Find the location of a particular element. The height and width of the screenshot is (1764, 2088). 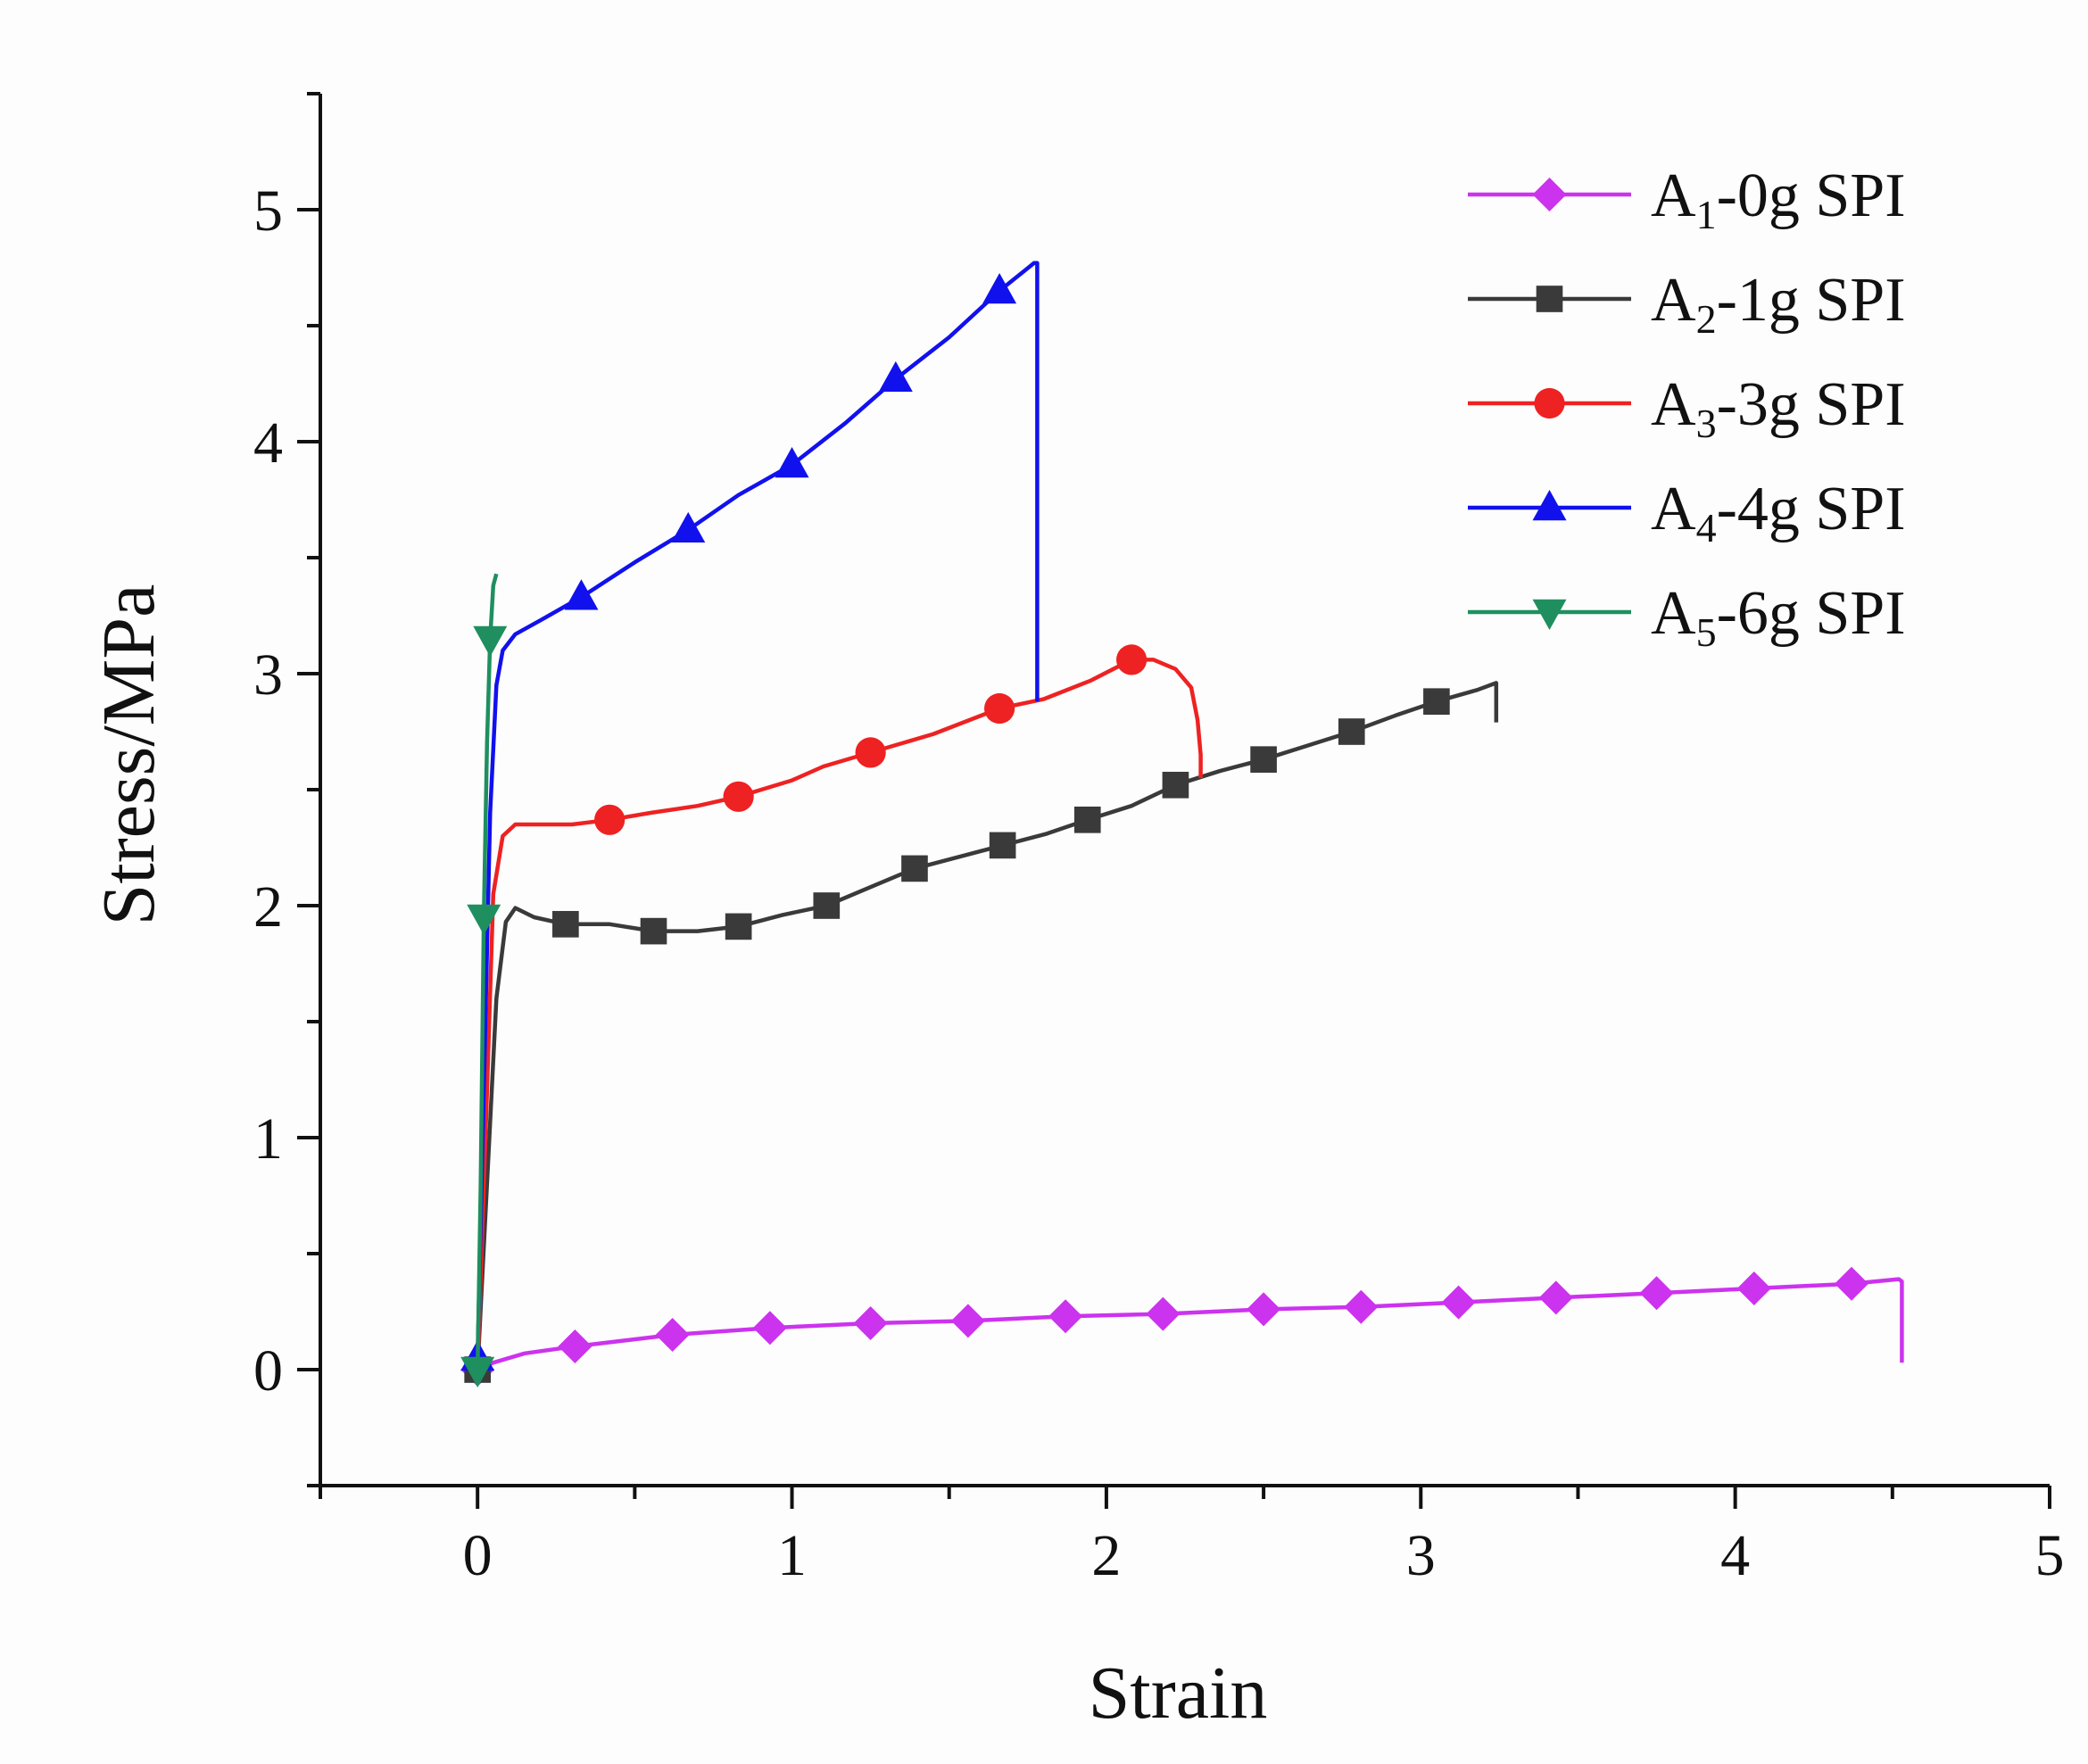

x-tick-label: 3 is located at coordinates (1421, 1556).